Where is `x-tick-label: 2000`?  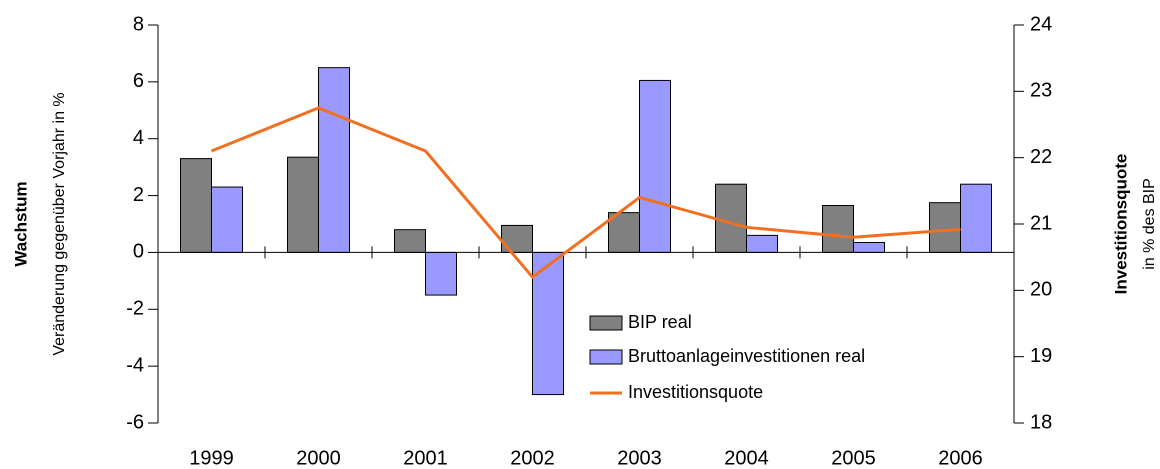 x-tick-label: 2000 is located at coordinates (318, 458).